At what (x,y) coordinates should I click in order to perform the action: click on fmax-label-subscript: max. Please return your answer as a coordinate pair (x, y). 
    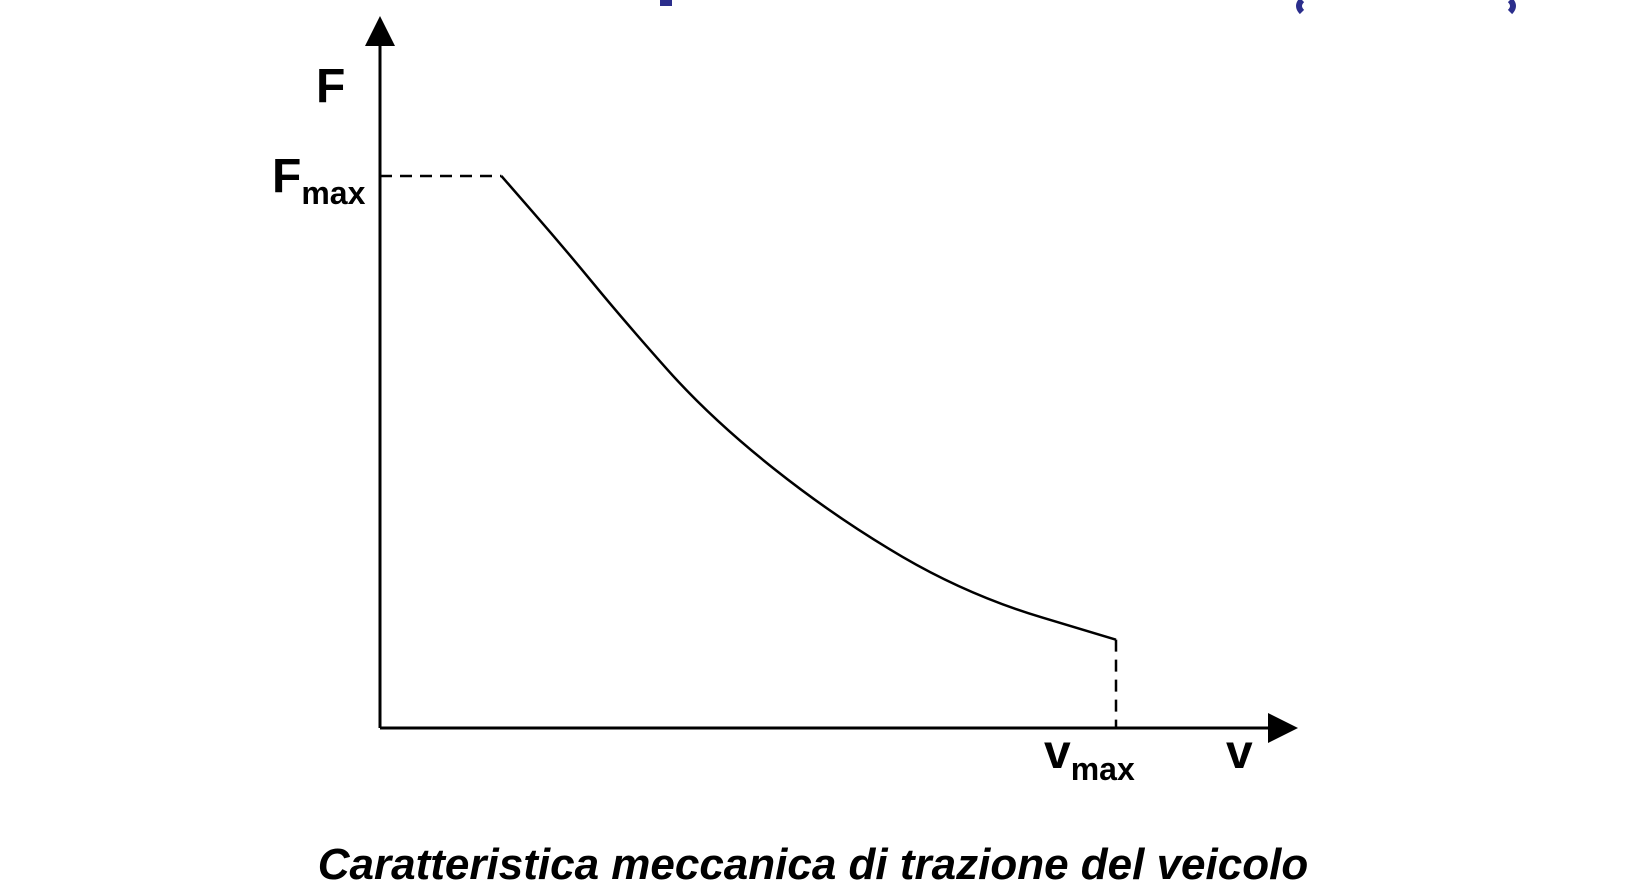
    Looking at the image, I should click on (333, 193).